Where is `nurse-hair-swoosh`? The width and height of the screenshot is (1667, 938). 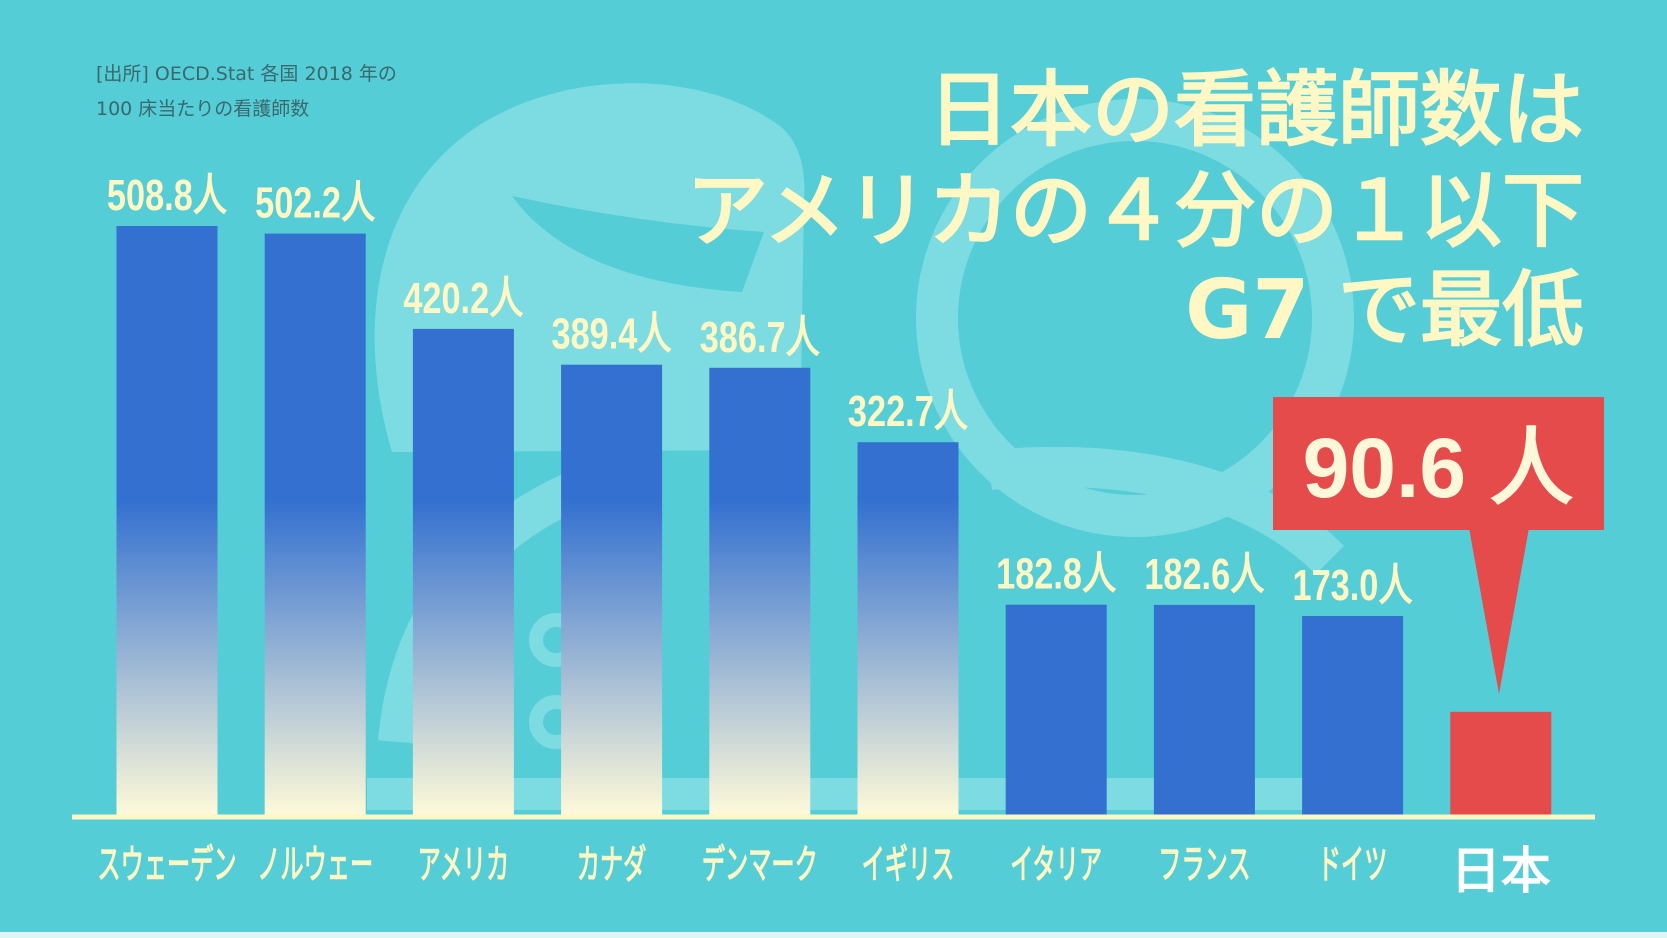 nurse-hair-swoosh is located at coordinates (638, 244).